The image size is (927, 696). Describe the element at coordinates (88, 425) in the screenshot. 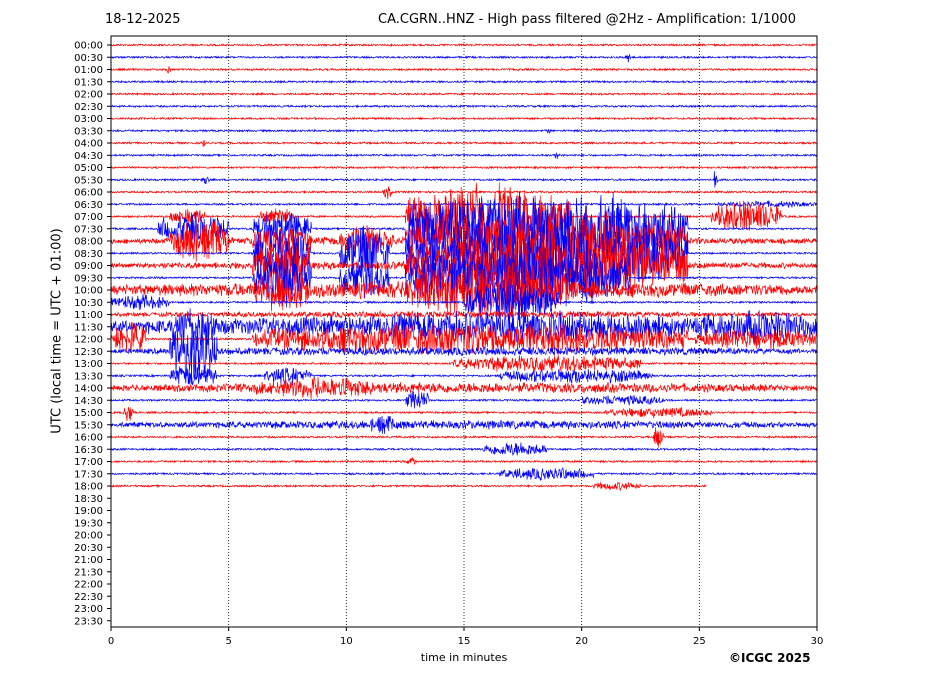

I see `y-tick-label: 15:30` at that location.